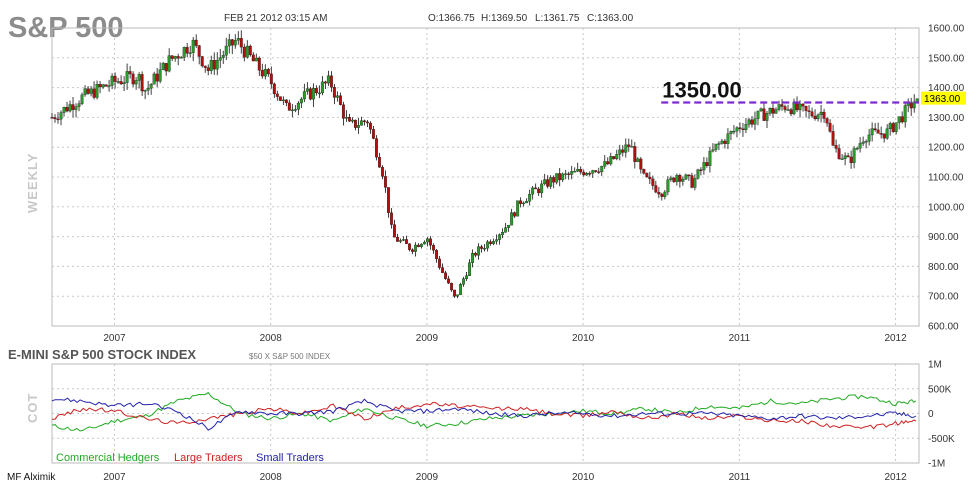  What do you see at coordinates (943, 297) in the screenshot?
I see `price-tick-label: 700.00` at bounding box center [943, 297].